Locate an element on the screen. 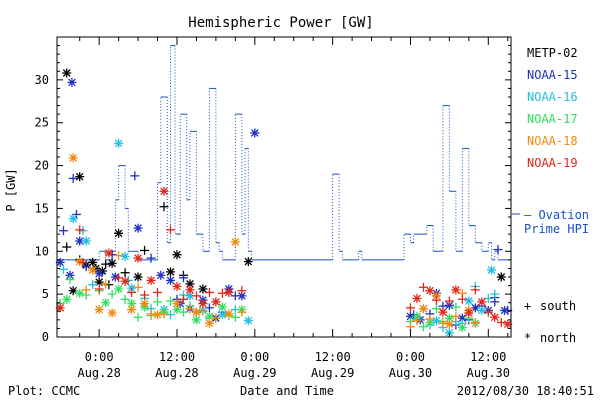 The width and height of the screenshot is (600, 400). south-label: south is located at coordinates (558, 306).